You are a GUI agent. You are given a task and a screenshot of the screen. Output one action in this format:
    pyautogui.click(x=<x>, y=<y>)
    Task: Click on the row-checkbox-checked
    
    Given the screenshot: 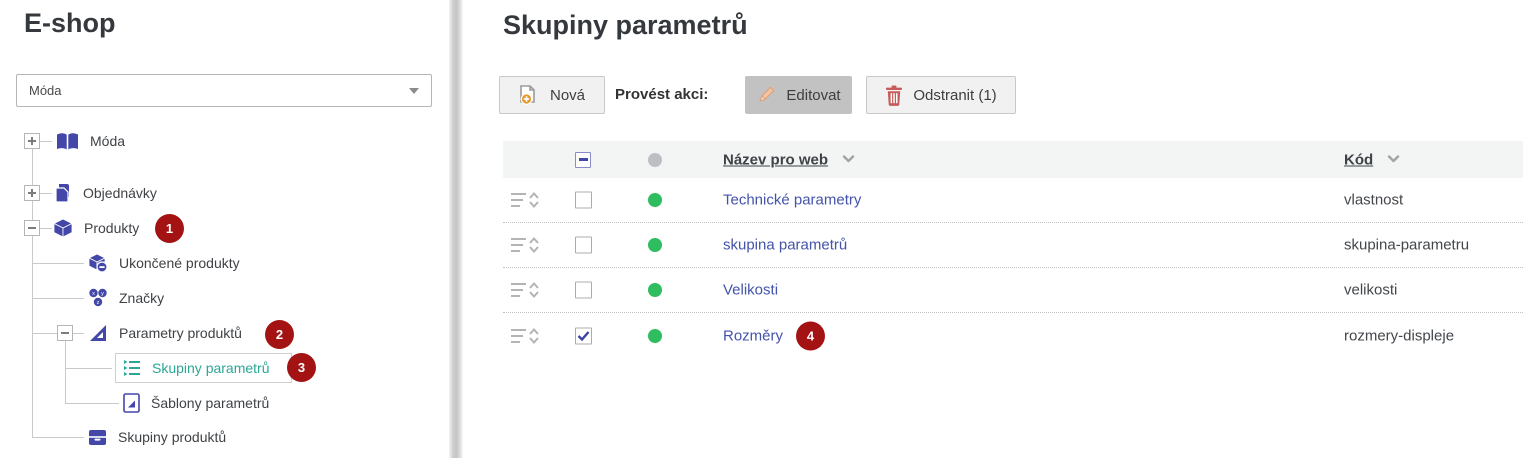 What is the action you would take?
    pyautogui.click(x=583, y=335)
    